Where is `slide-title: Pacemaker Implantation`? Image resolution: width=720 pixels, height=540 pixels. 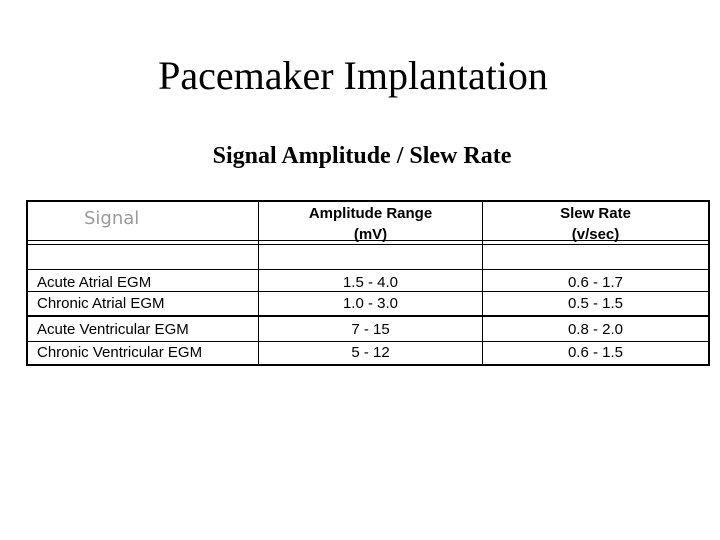 slide-title: Pacemaker Implantation is located at coordinates (353, 75).